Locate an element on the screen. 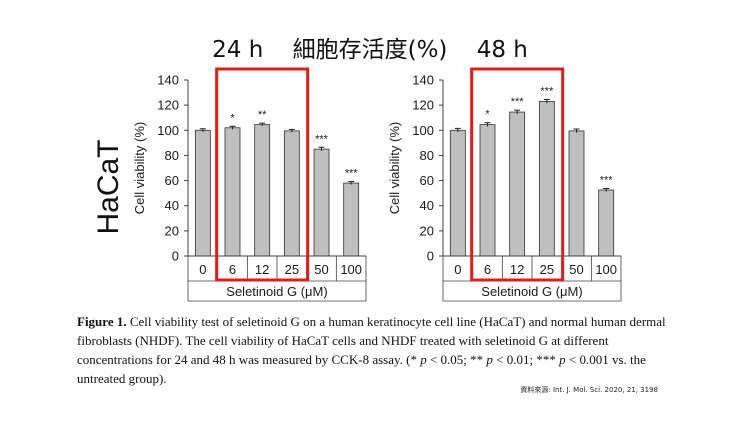 Image resolution: width=740 pixels, height=421 pixels. caption-label: Figure 1. is located at coordinates (102, 321).